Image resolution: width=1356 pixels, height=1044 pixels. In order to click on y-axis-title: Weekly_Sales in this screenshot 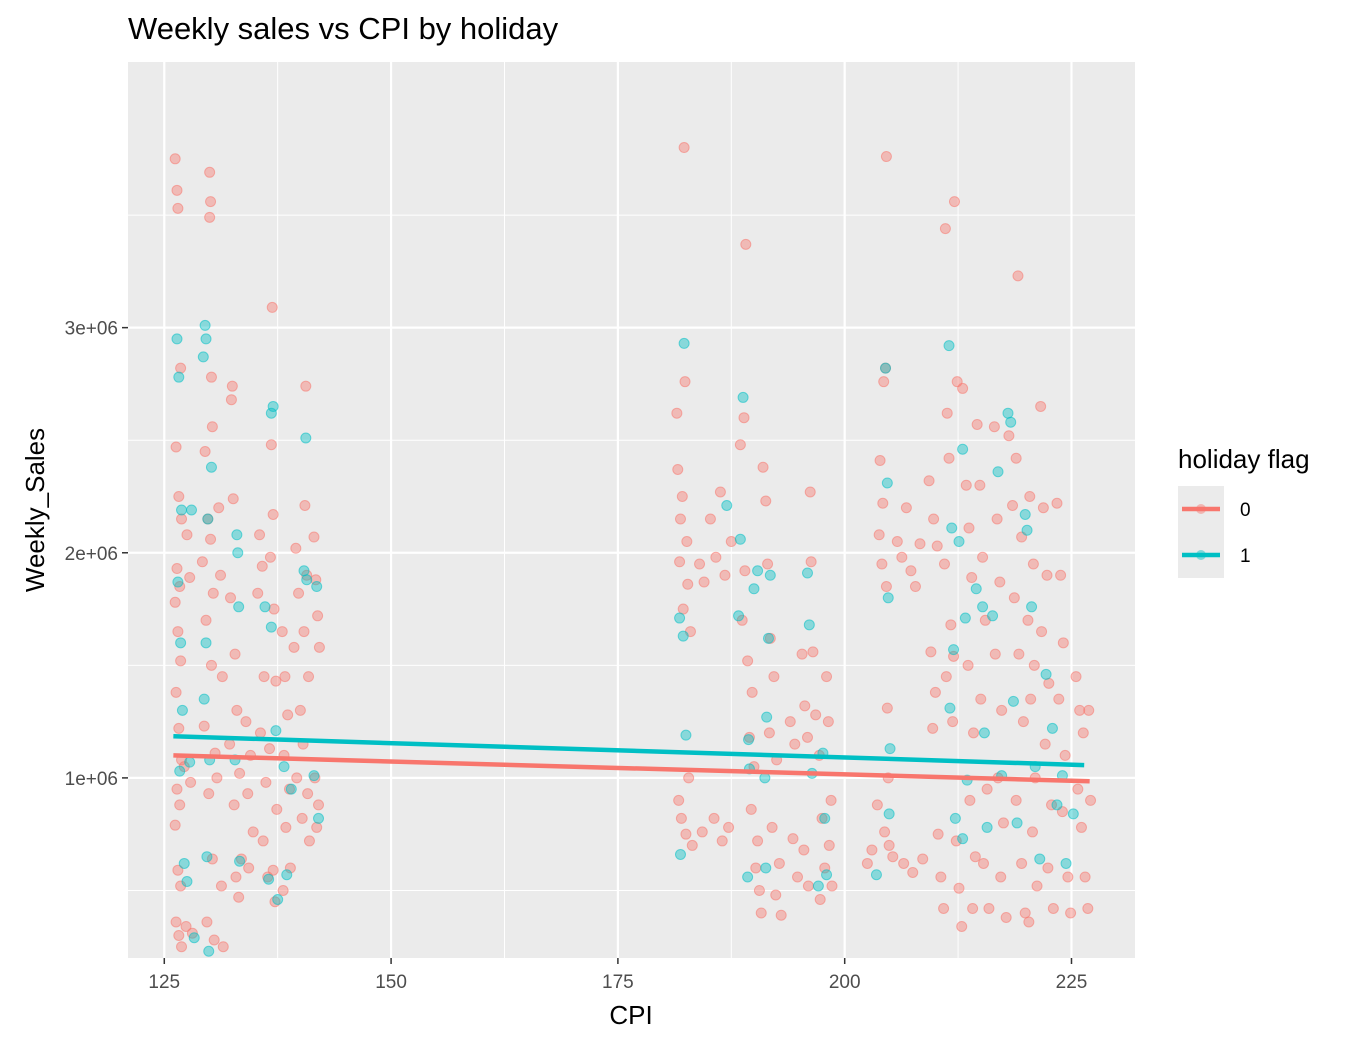, I will do `click(35, 510)`.